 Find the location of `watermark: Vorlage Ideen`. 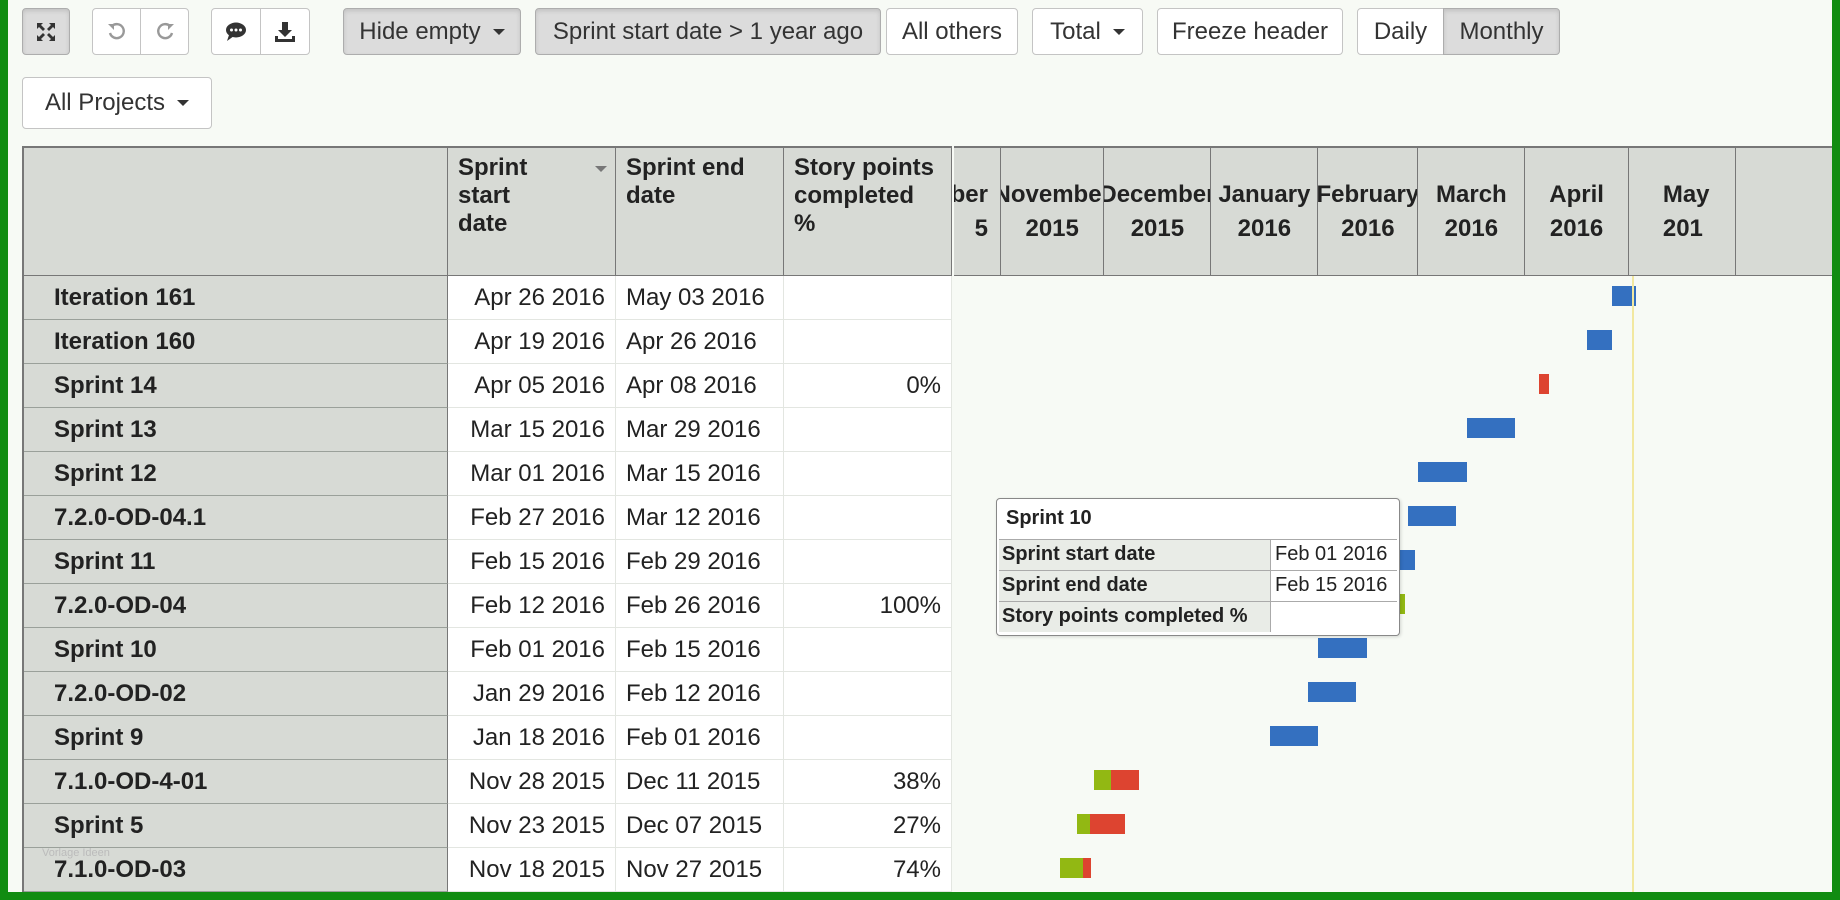

watermark: Vorlage Ideen is located at coordinates (76, 853).